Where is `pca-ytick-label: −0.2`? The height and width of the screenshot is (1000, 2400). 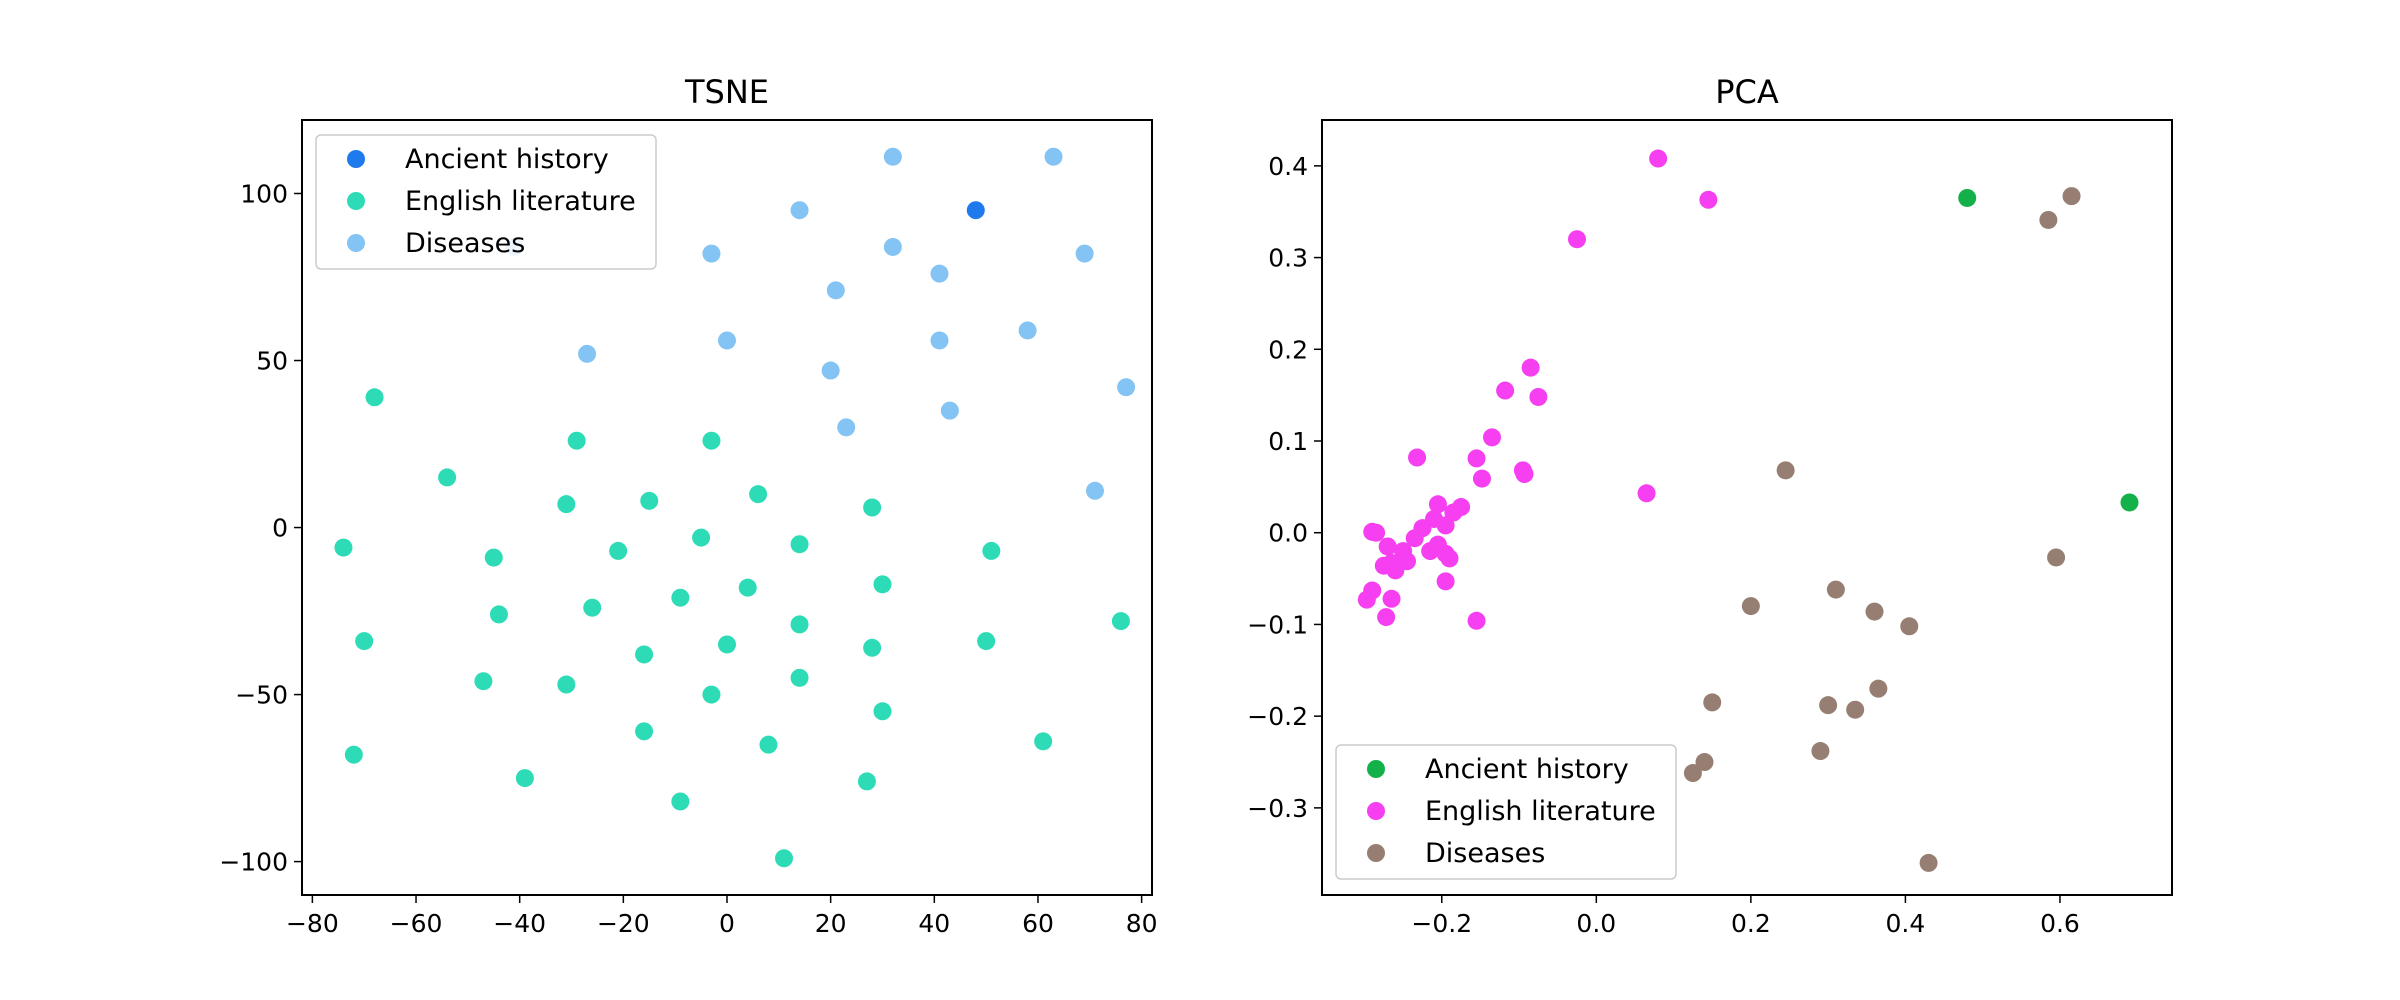 pca-ytick-label: −0.2 is located at coordinates (1277, 716).